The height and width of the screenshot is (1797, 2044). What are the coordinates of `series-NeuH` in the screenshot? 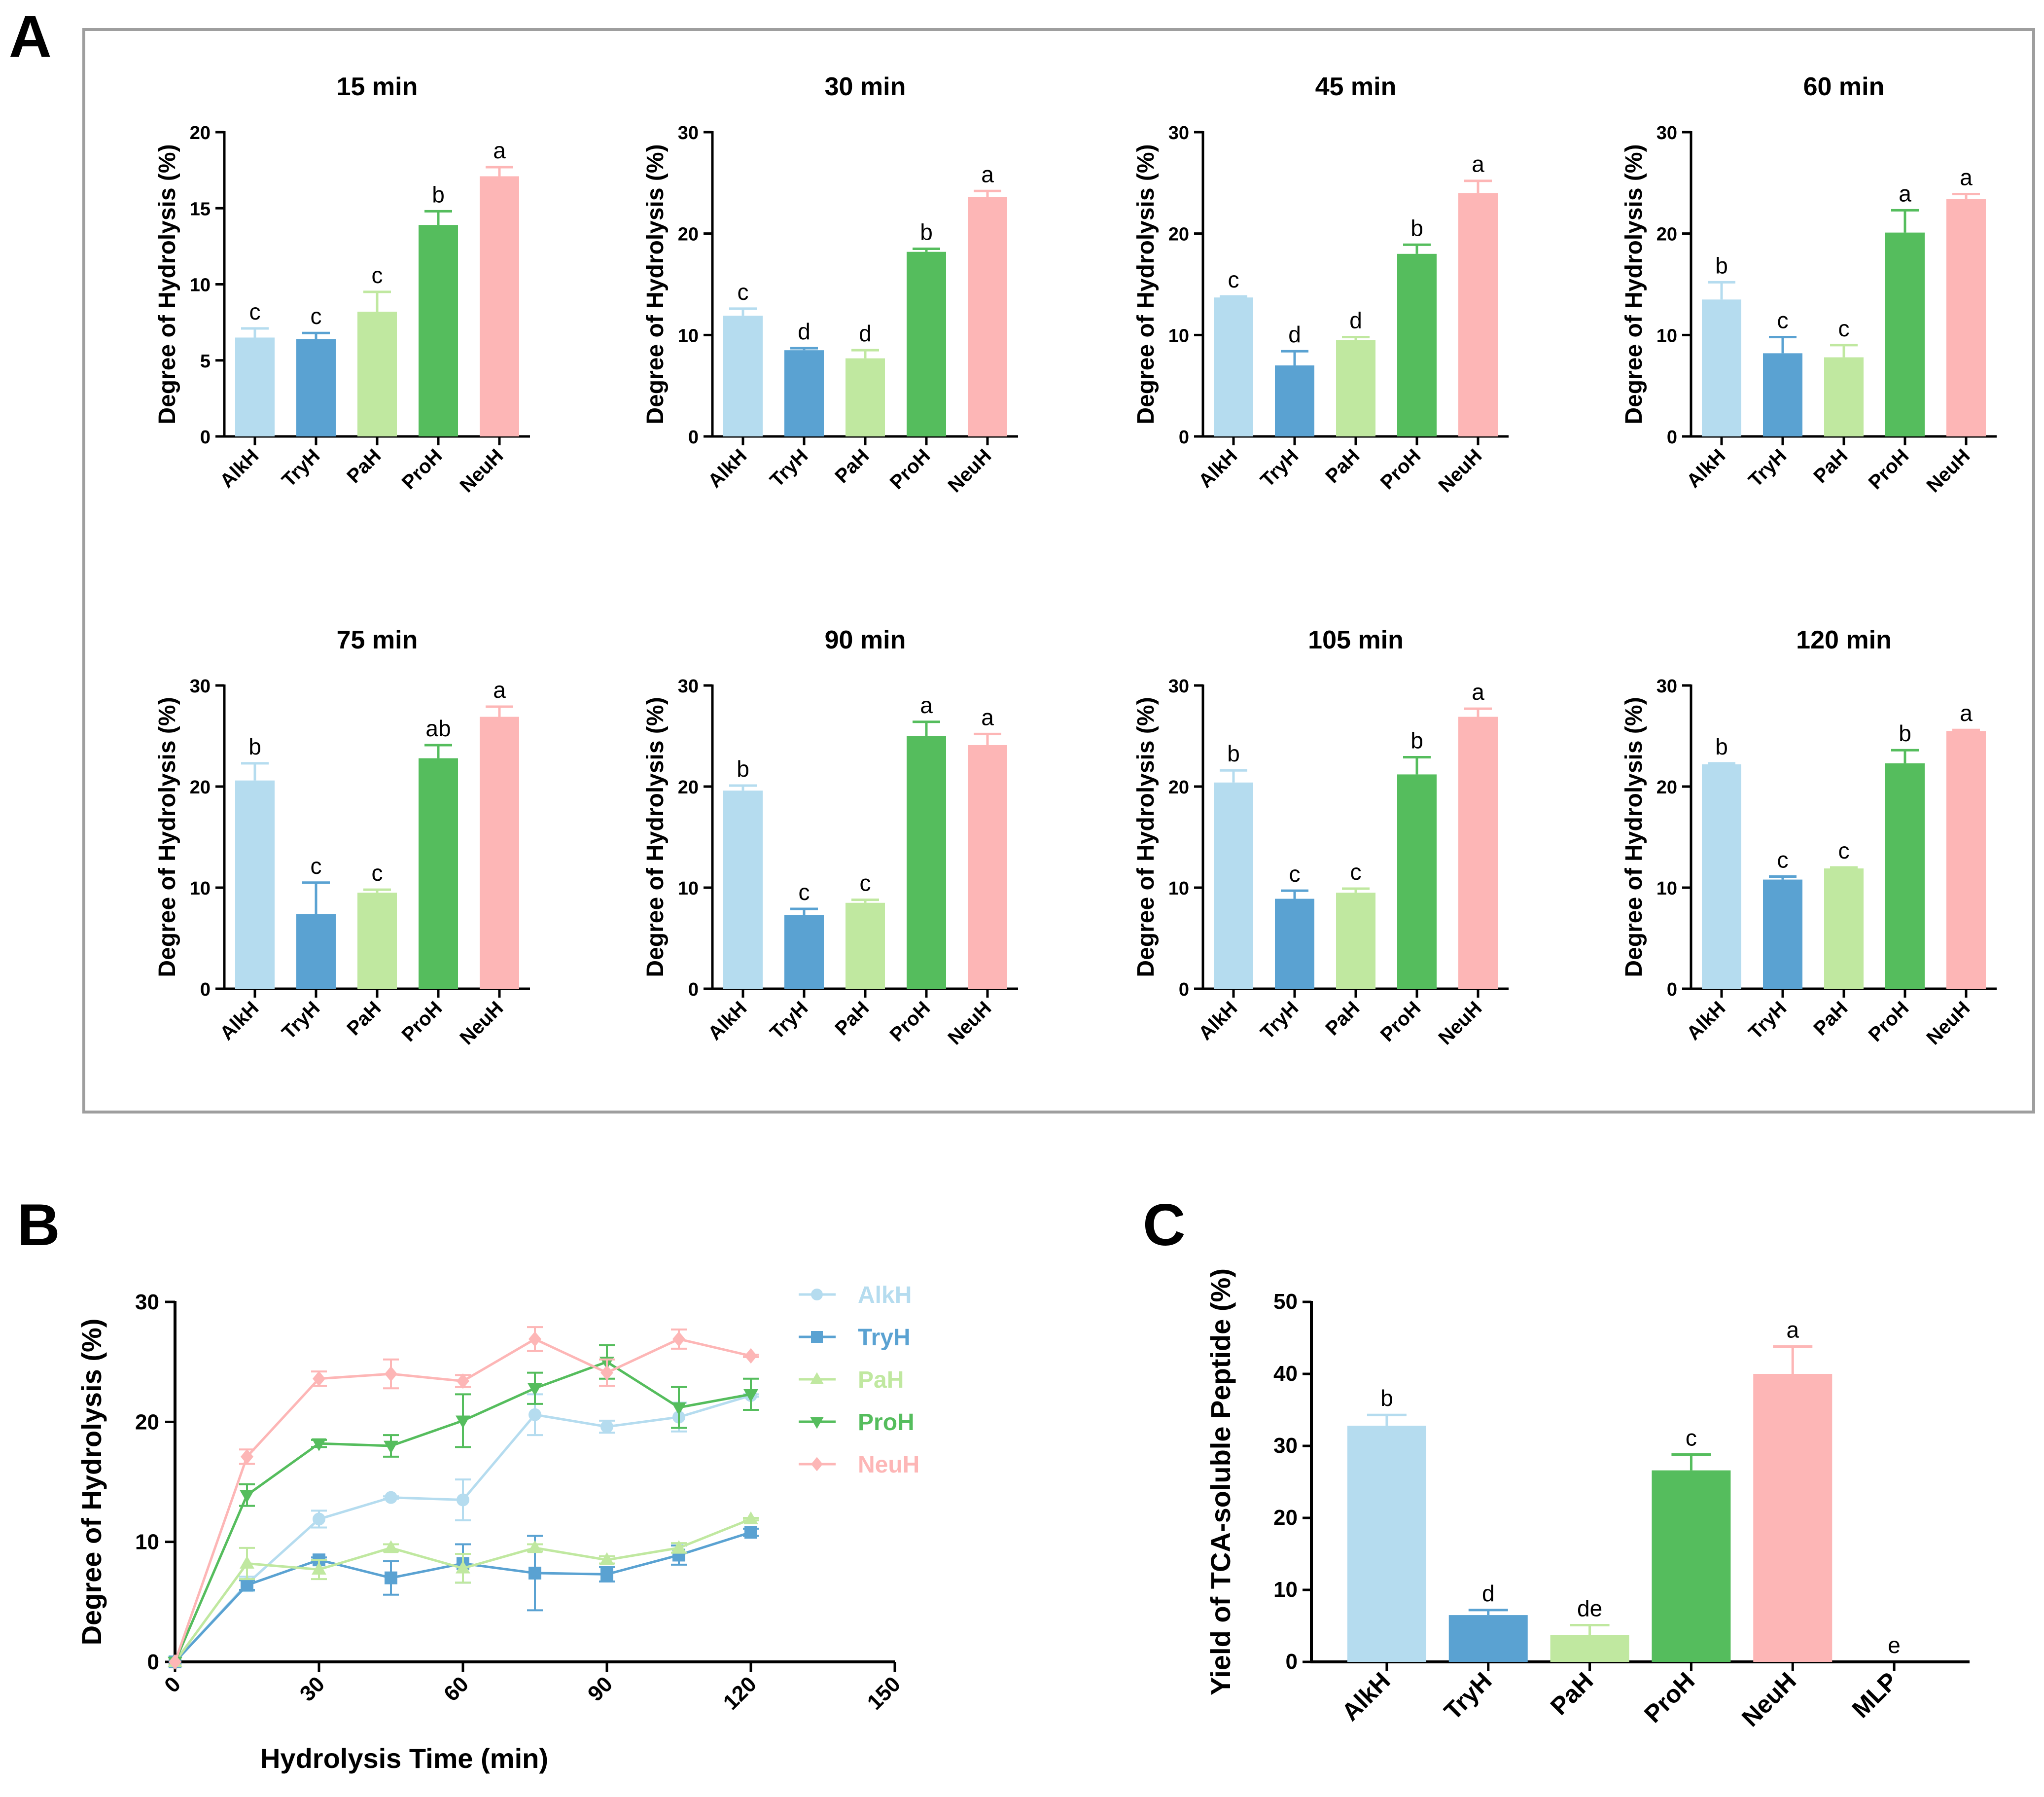 It's located at (464, 1498).